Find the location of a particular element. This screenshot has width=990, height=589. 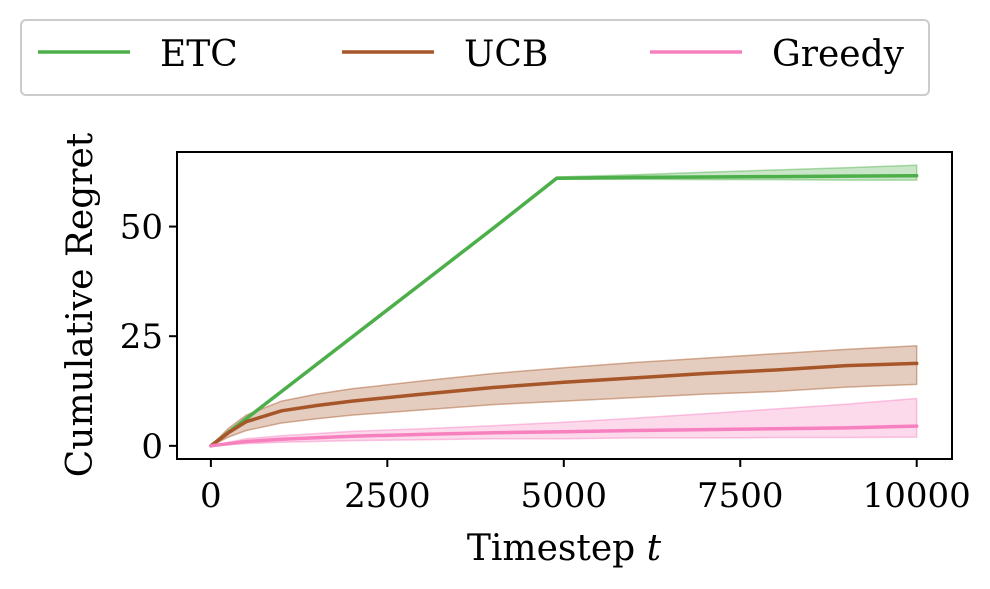

y-tick-label: 0 is located at coordinates (152, 447).